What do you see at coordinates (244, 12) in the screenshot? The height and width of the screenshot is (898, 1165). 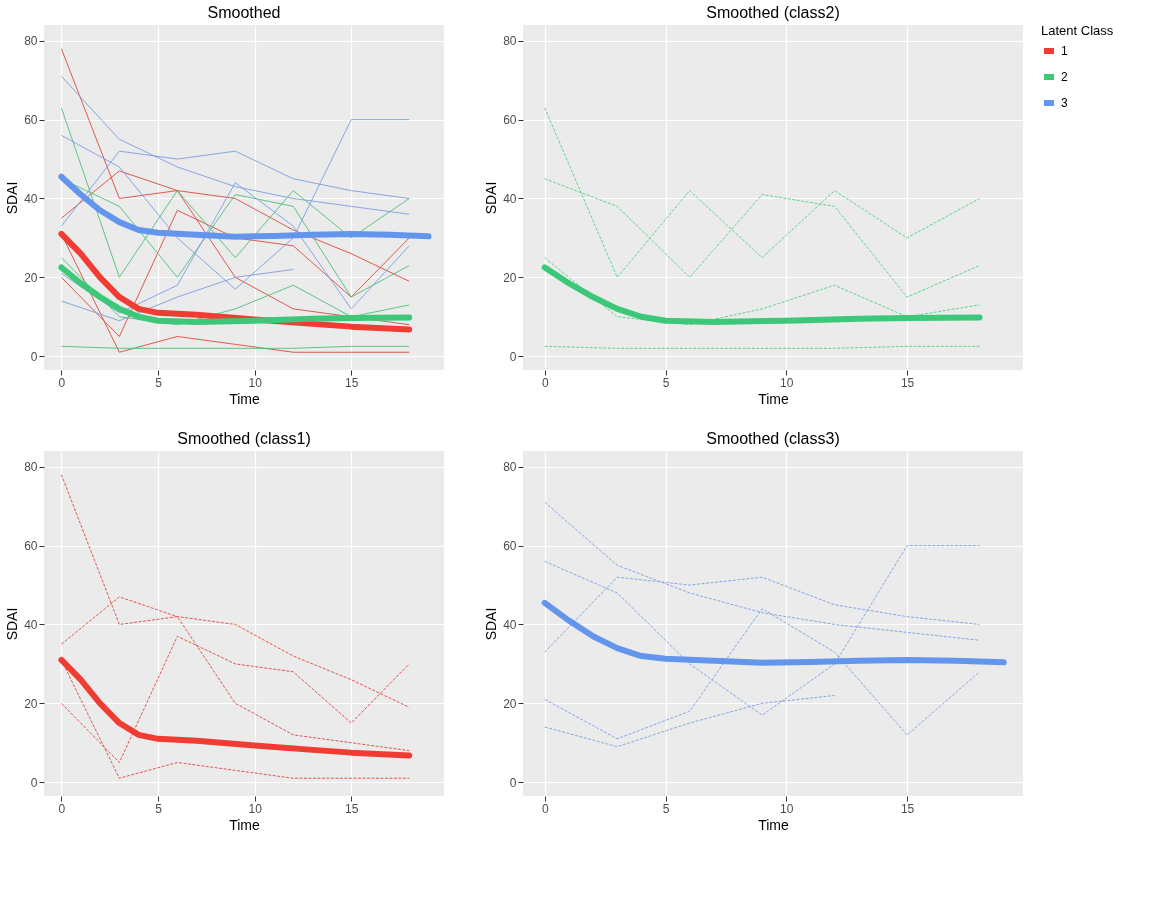 I see `chart-title: Smoothed` at bounding box center [244, 12].